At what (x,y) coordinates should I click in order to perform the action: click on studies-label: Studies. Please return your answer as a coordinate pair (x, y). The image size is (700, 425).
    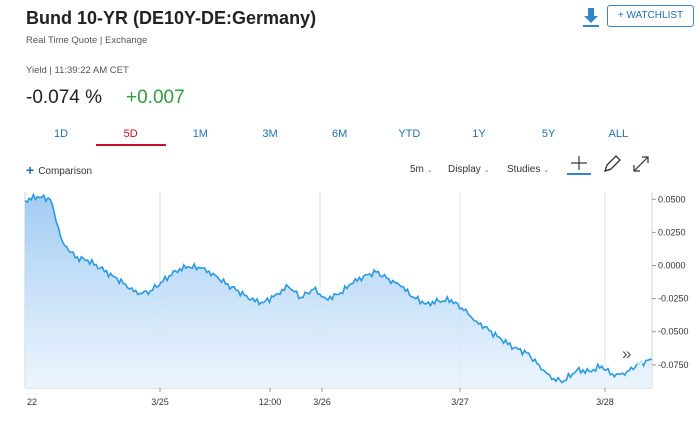
    Looking at the image, I should click on (524, 169).